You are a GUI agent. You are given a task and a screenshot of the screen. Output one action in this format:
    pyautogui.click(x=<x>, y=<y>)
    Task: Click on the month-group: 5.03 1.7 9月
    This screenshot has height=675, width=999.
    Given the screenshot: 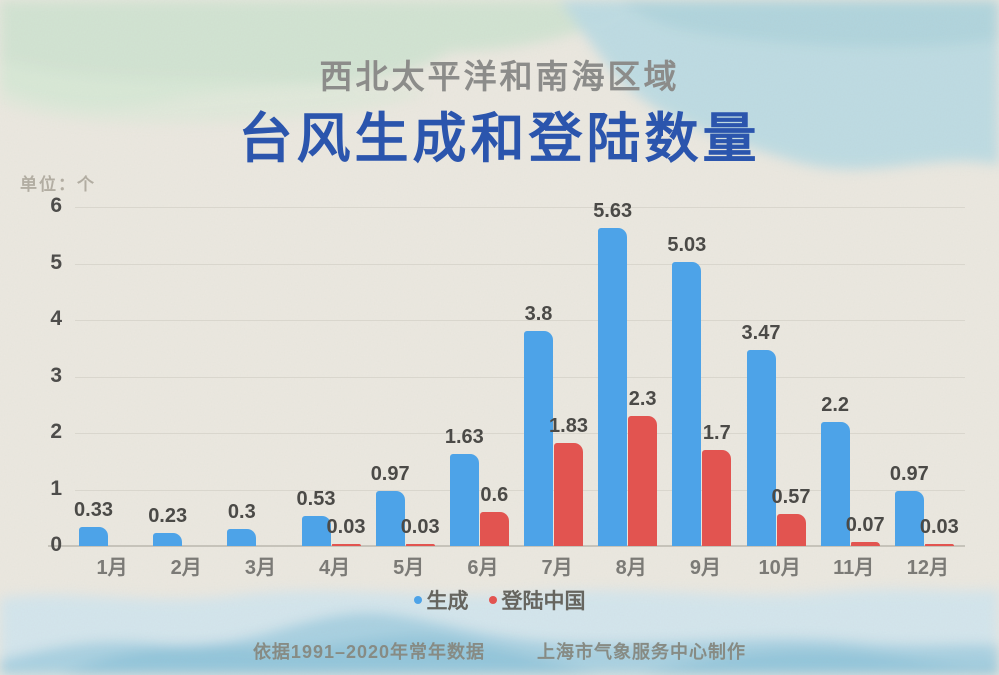 What is the action you would take?
    pyautogui.click(x=704, y=393)
    